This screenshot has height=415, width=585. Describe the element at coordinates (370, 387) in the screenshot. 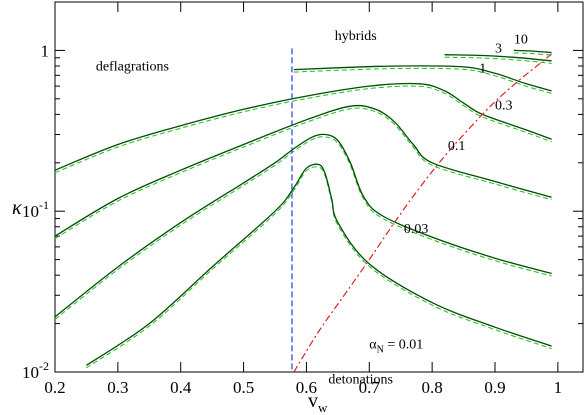

I see `x-tick-label: 0.7` at that location.